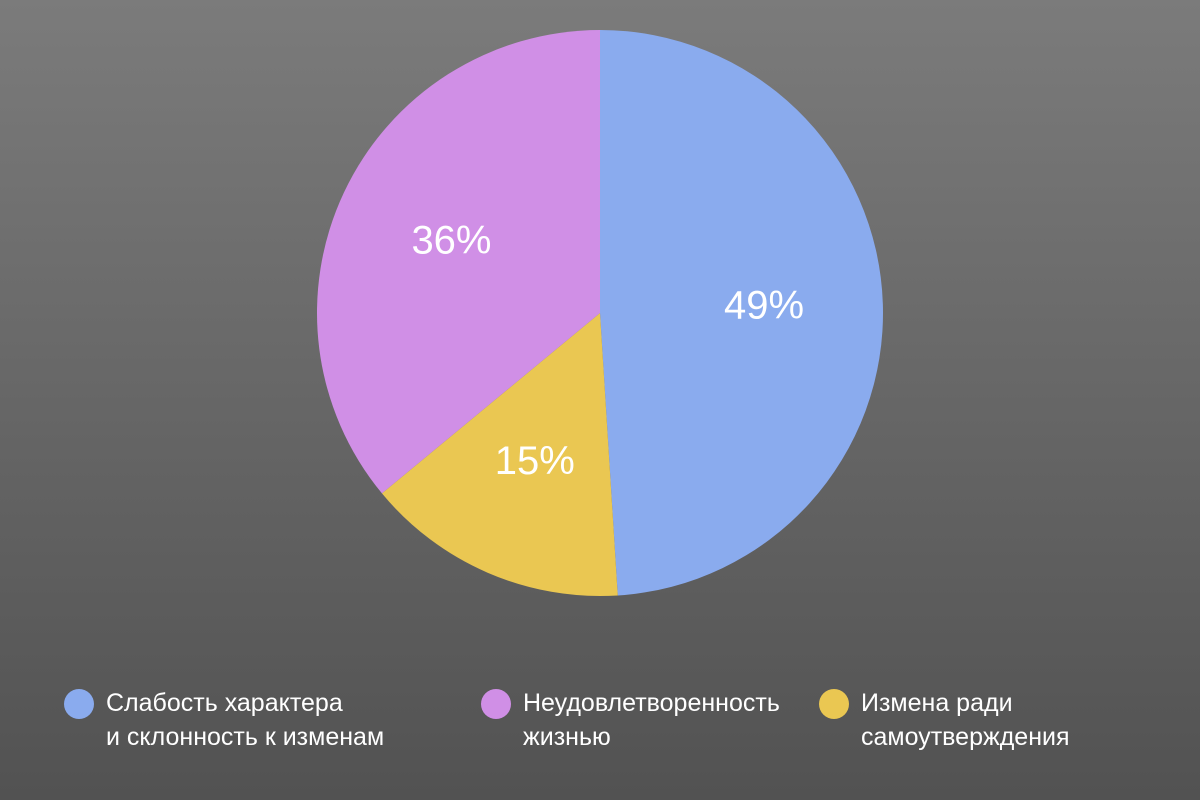 The width and height of the screenshot is (1200, 800). I want to click on legend-label: Неудовлетворенность жизнью, so click(651, 720).